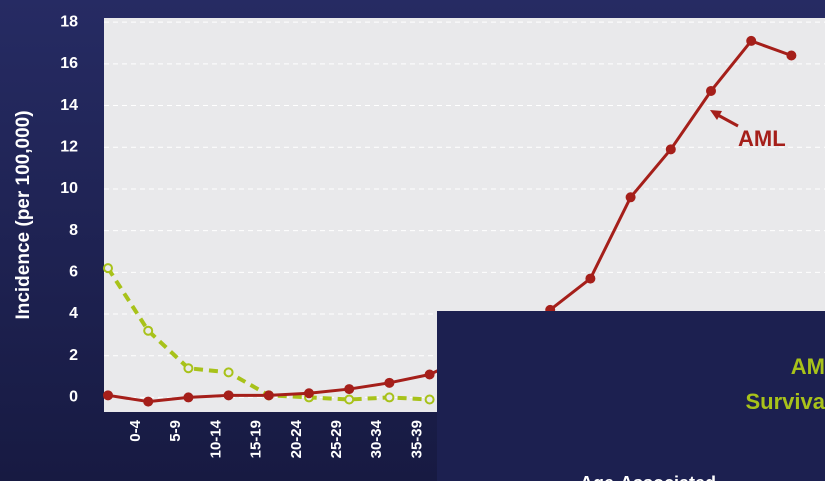  I want to click on y-axis-label: Incidence (per 100,000), so click(23, 214).